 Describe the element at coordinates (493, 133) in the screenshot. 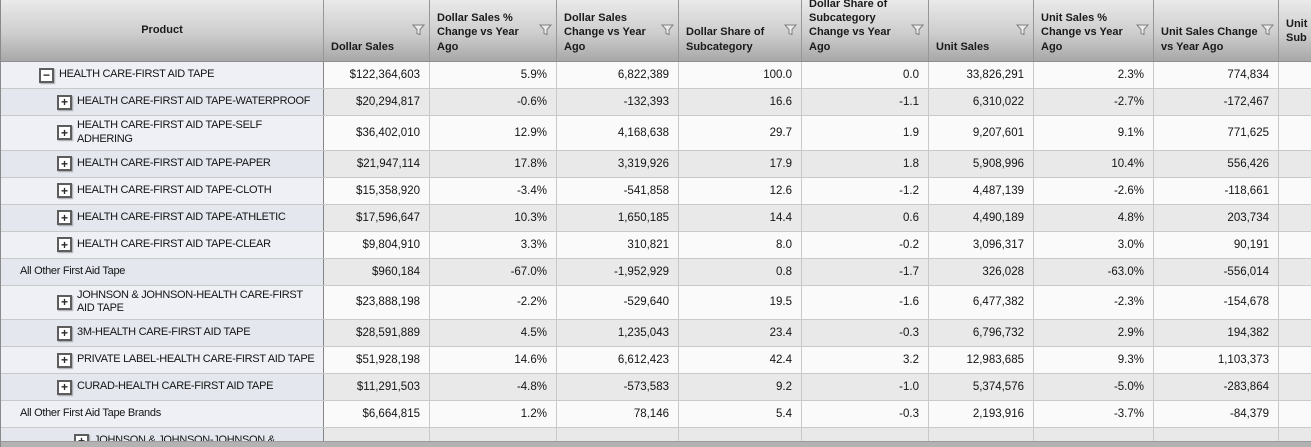

I see `cell-dollar-sales-pct-change: 12.9%` at that location.